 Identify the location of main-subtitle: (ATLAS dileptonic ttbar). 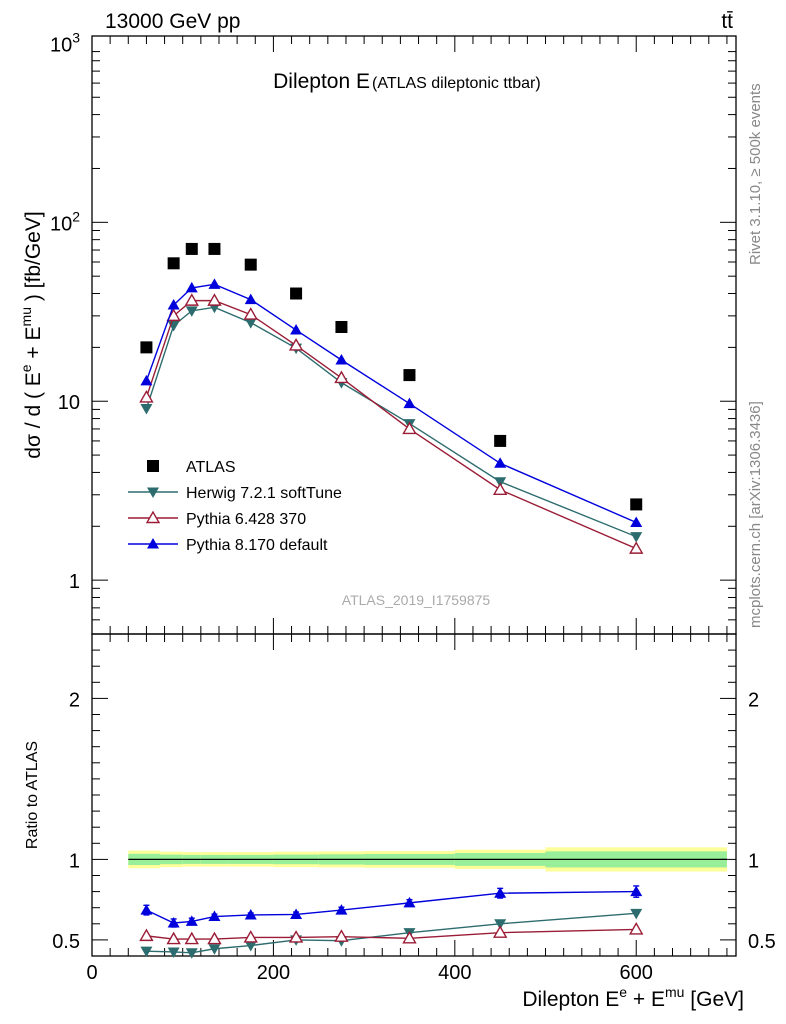
(456, 83).